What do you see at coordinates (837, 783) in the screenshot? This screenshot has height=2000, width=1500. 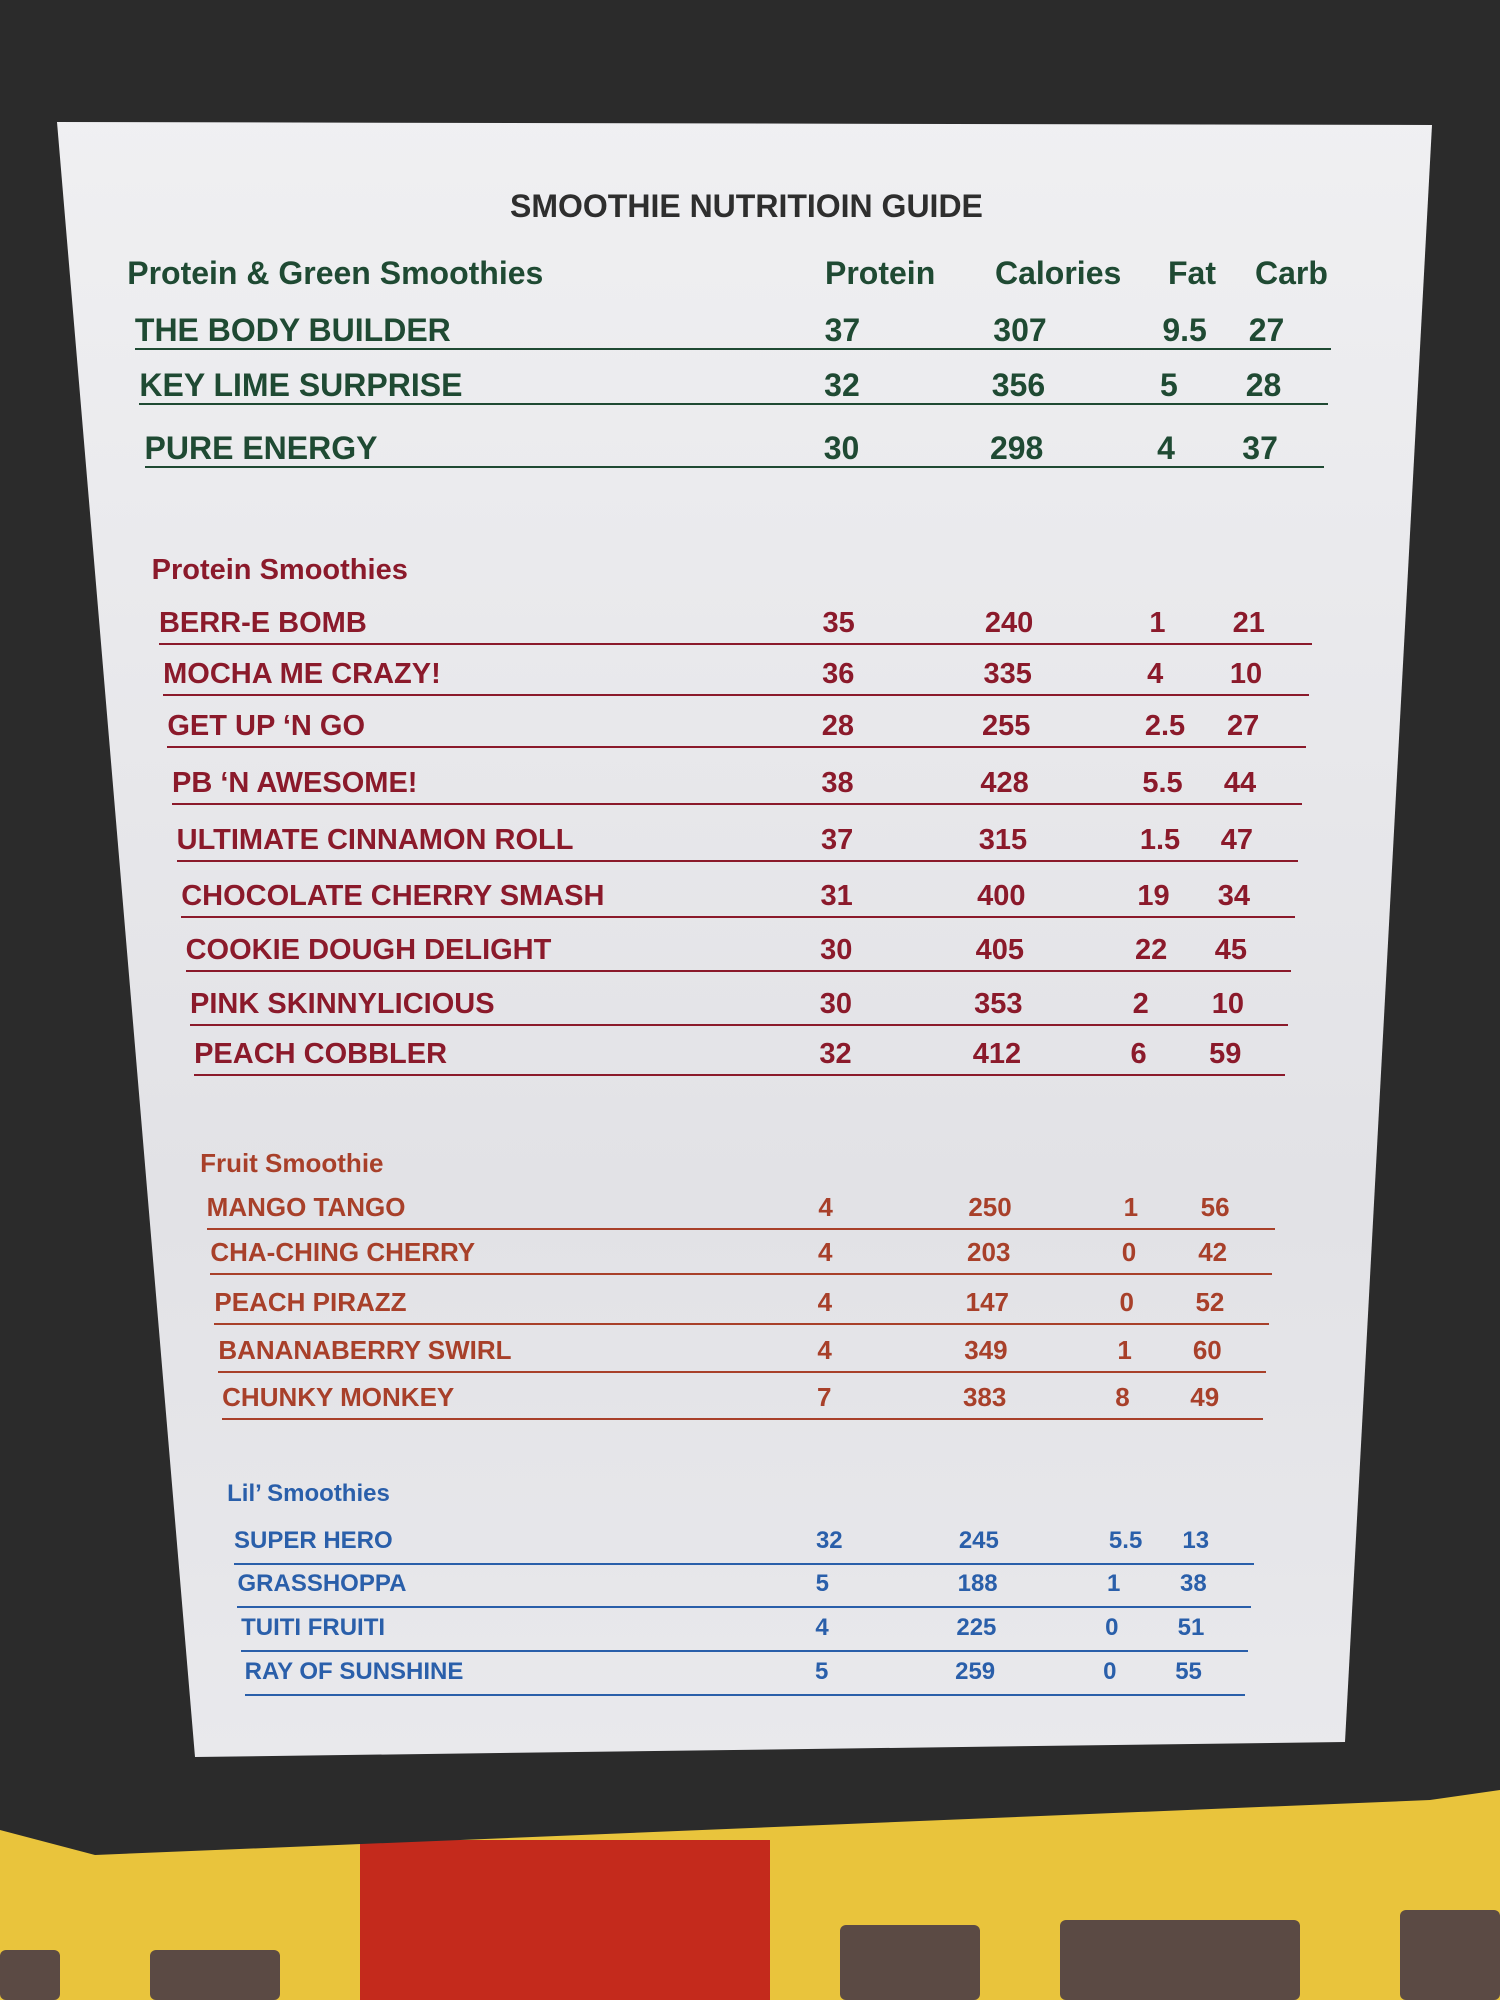 I see `value-protein: 38` at bounding box center [837, 783].